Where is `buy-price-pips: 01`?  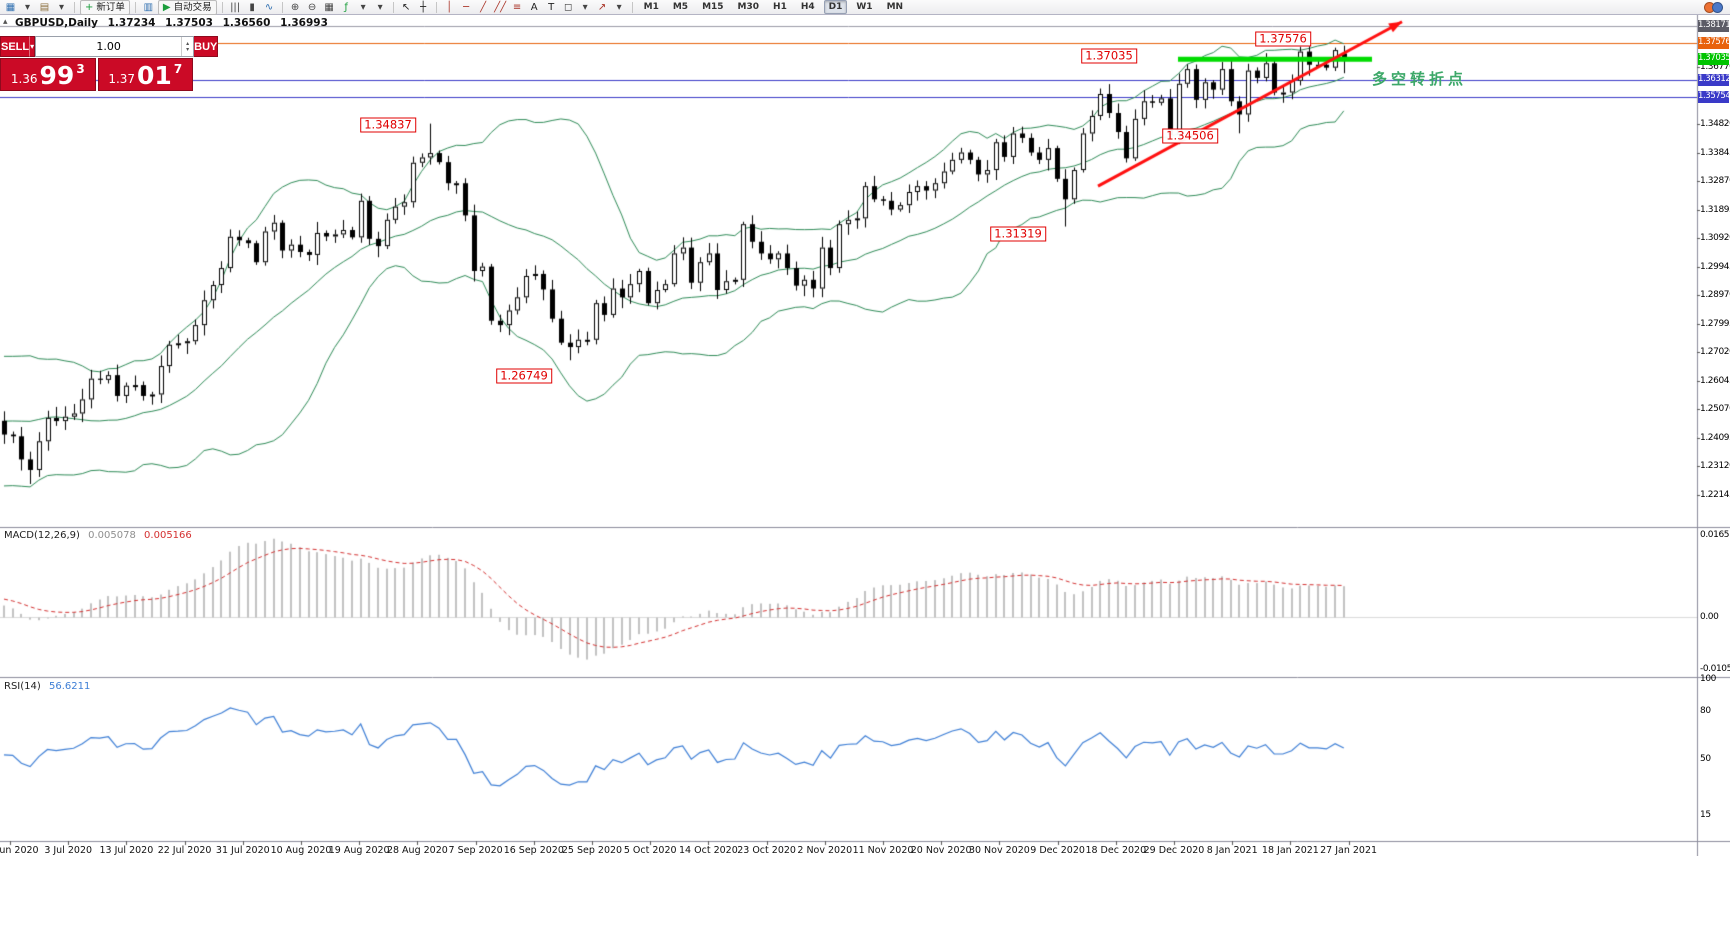
buy-price-pips: 01 is located at coordinates (154, 75).